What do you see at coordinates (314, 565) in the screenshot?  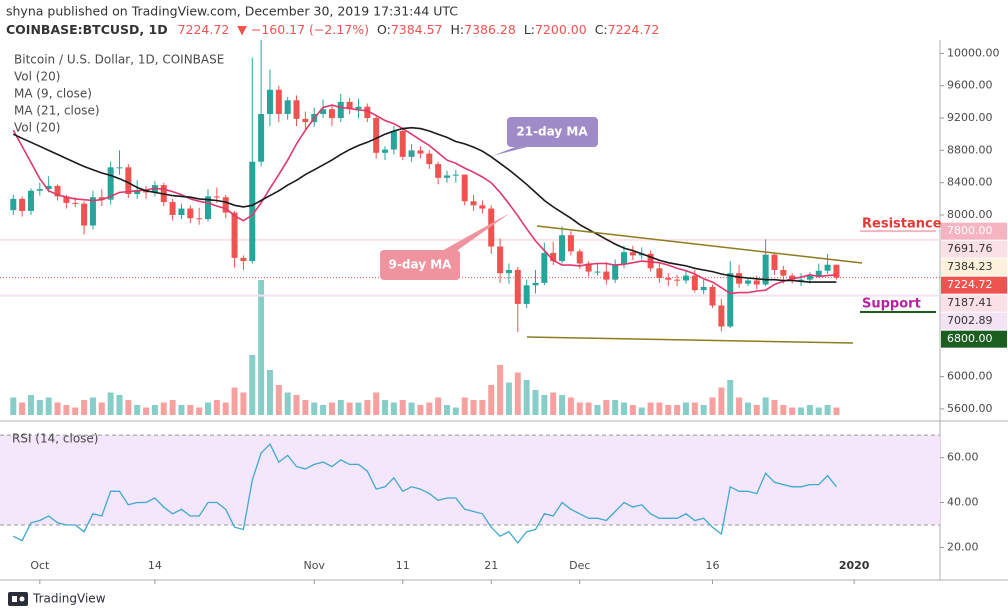 I see `x-tick-label: Nov` at bounding box center [314, 565].